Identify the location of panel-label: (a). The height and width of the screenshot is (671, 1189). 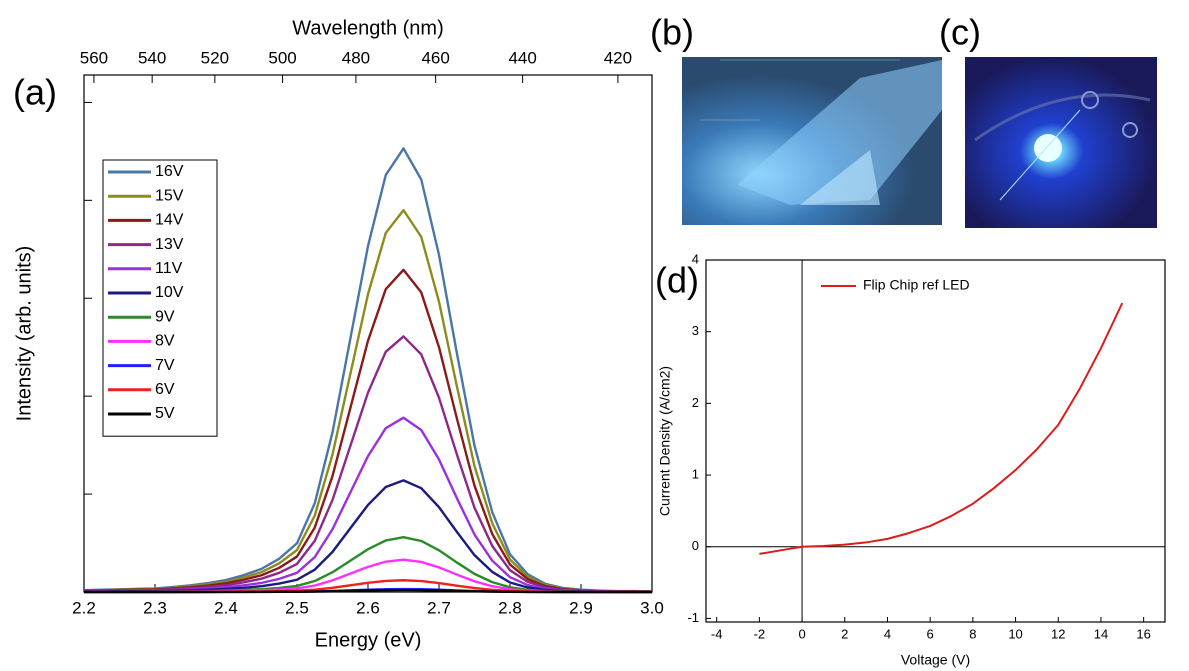
(35, 92).